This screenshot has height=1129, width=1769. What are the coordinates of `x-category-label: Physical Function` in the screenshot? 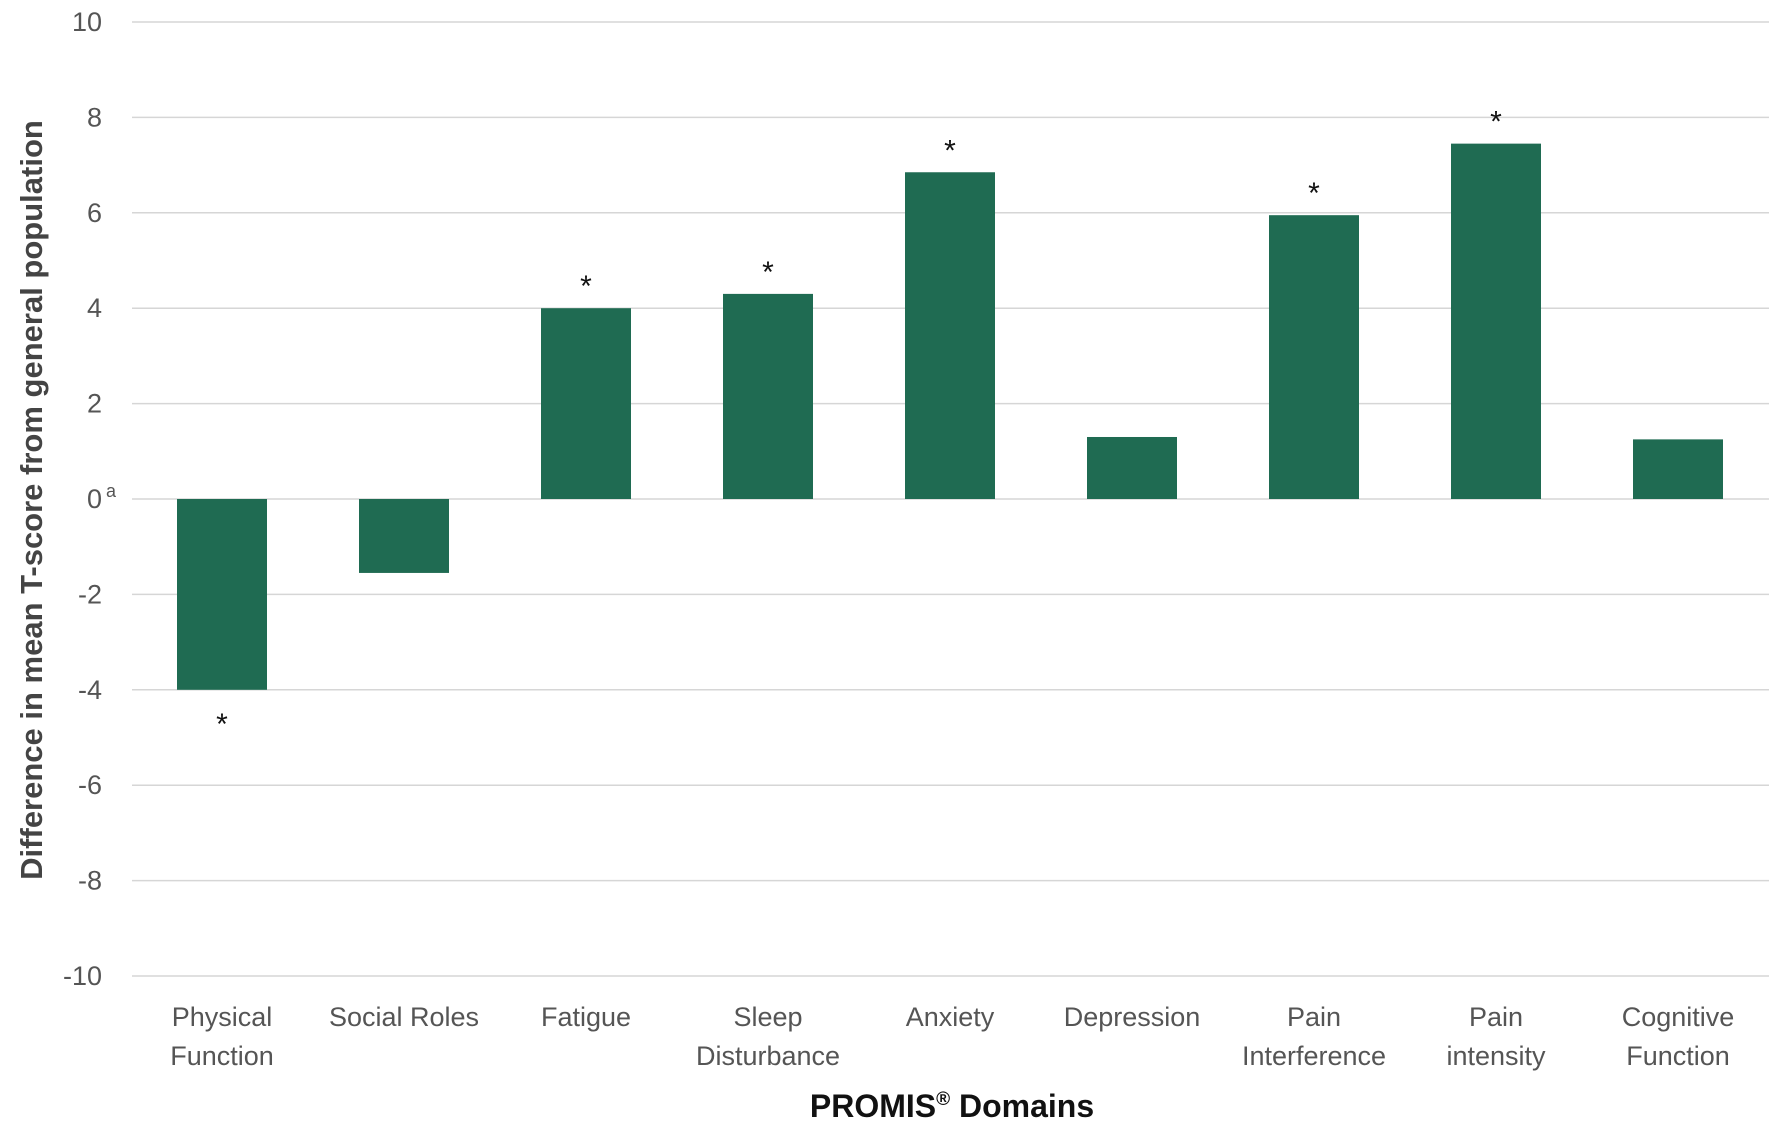 It's located at (222, 1036).